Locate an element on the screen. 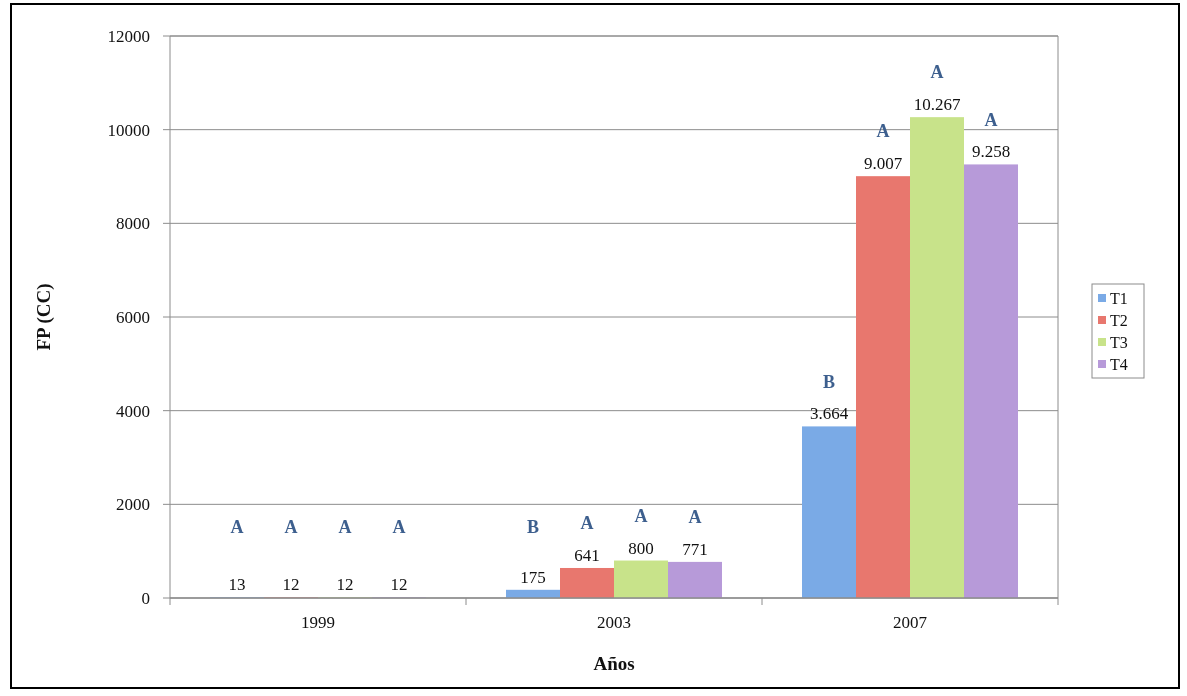 The image size is (1187, 696). data-label: 9.007 is located at coordinates (883, 164).